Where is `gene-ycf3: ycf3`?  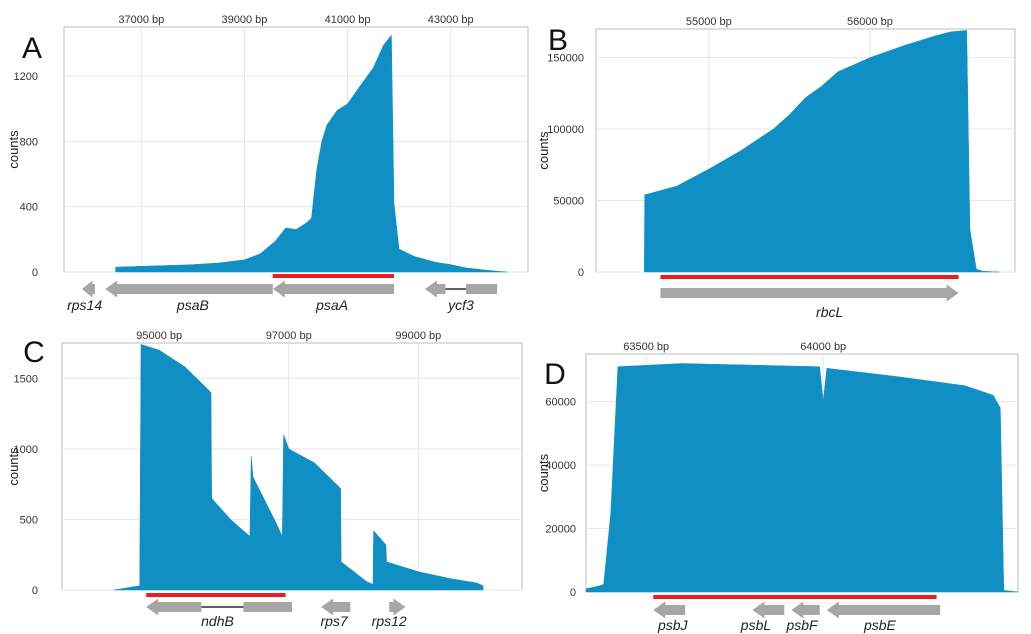
gene-ycf3: ycf3 is located at coordinates (461, 296).